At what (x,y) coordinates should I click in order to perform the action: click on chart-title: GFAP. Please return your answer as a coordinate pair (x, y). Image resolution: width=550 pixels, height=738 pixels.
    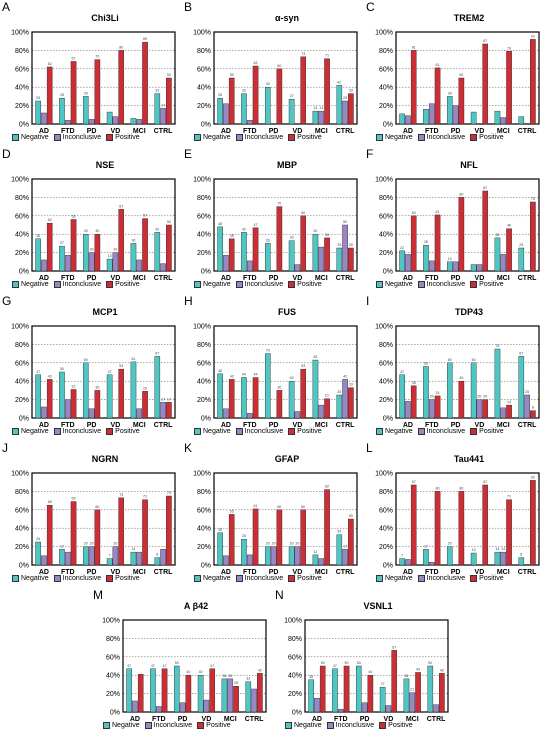
    Looking at the image, I should click on (287, 459).